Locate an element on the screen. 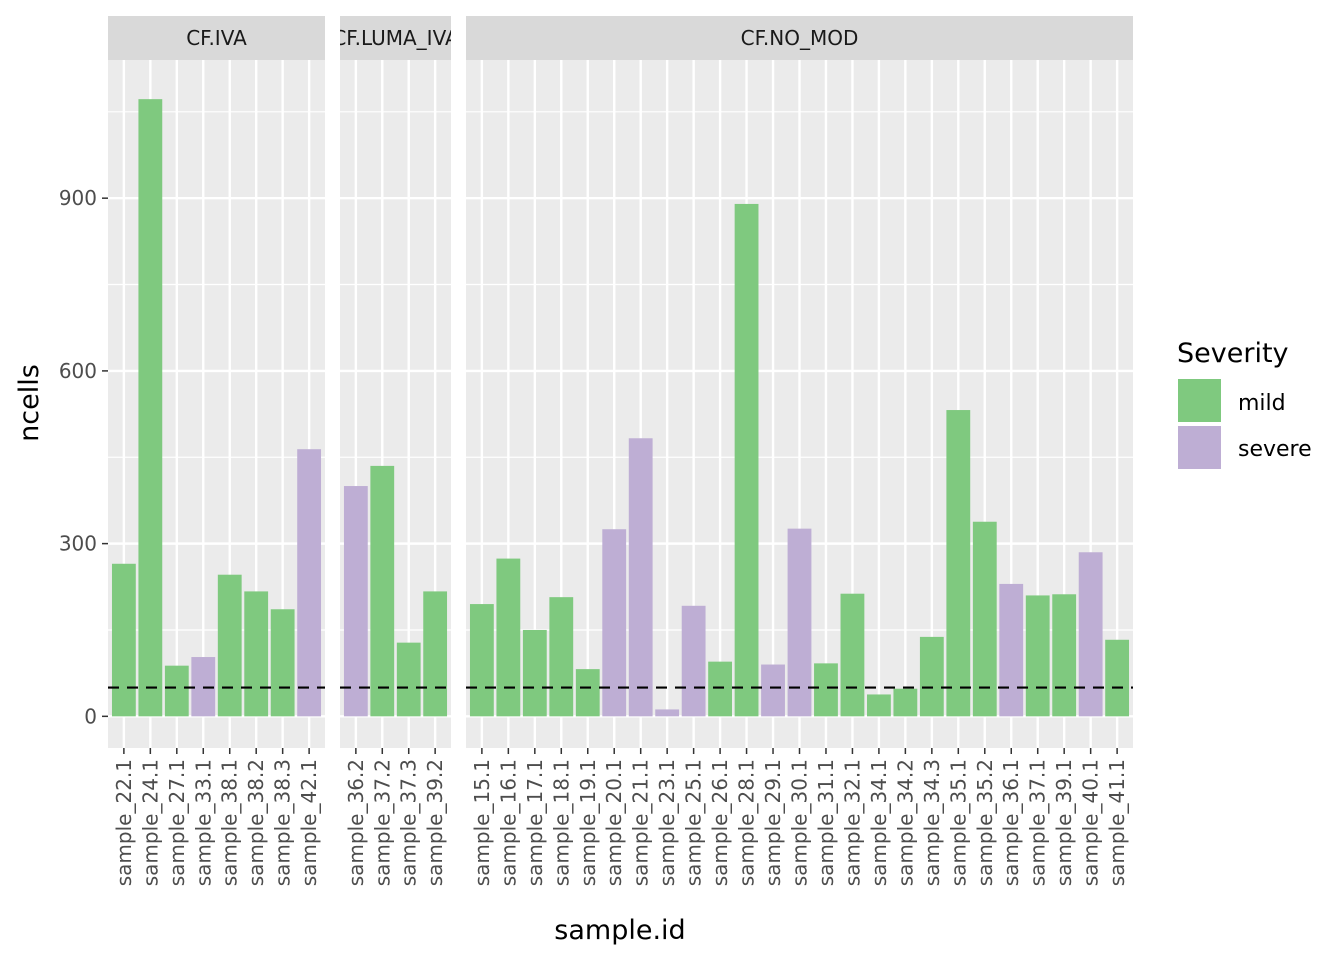 This screenshot has height=960, width=1344. x-tick-label: sample_20.1 is located at coordinates (614, 822).